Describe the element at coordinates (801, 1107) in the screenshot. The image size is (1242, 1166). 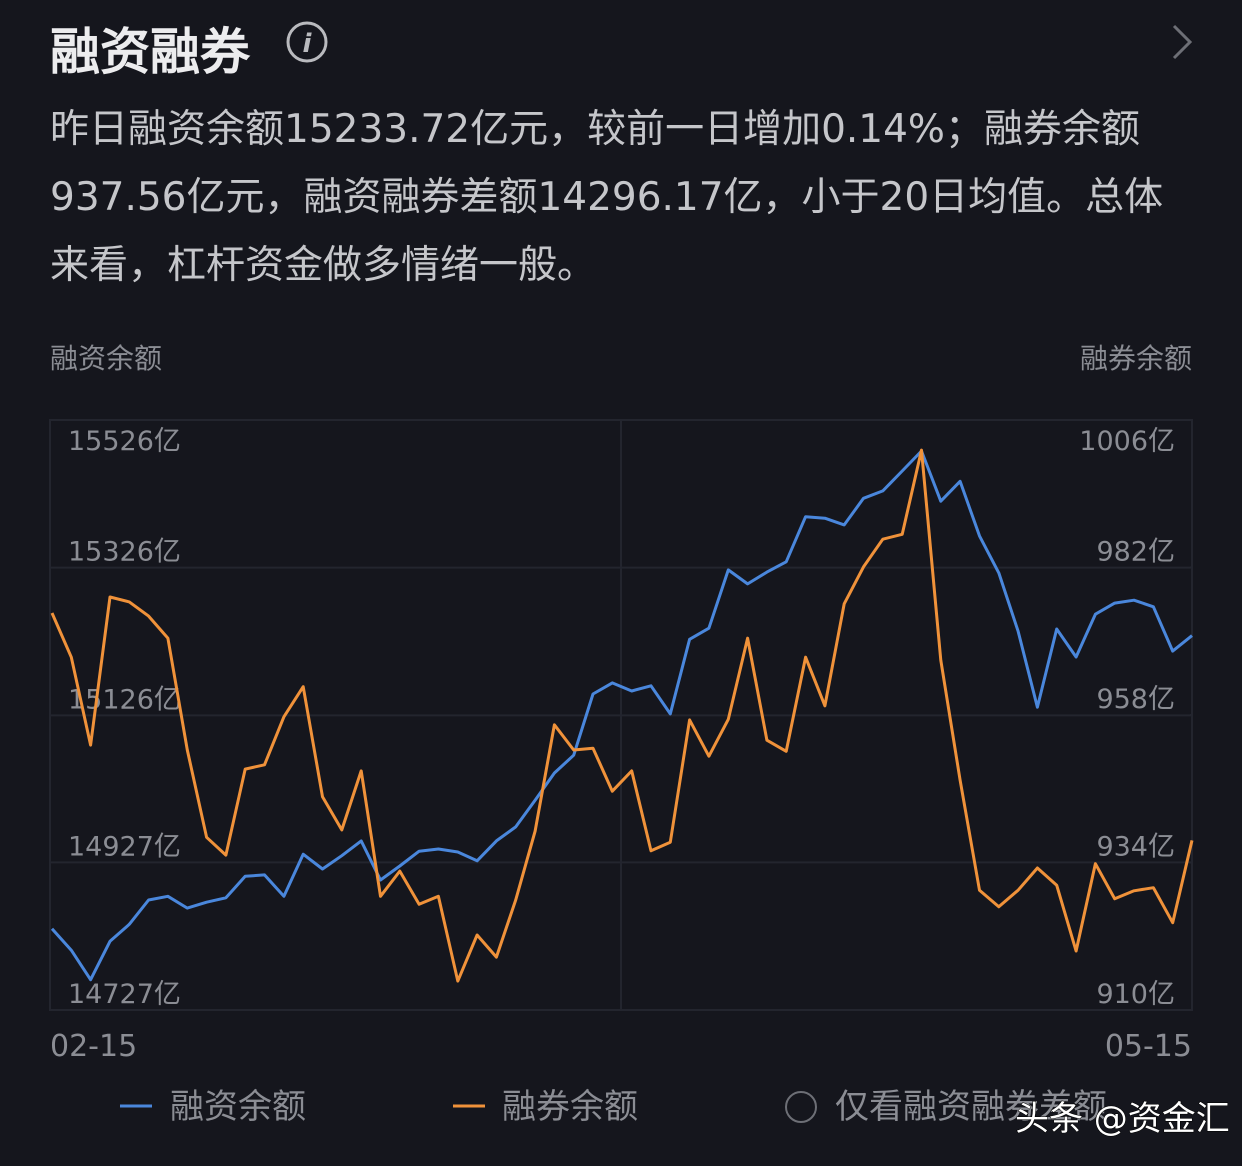
I see `radio-button` at that location.